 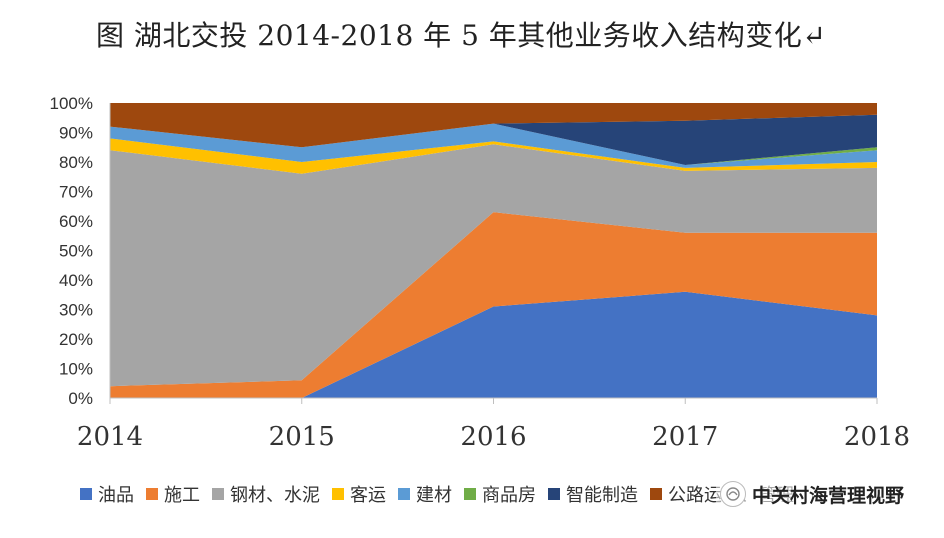 I want to click on legend-item: 建材, so click(x=425, y=494).